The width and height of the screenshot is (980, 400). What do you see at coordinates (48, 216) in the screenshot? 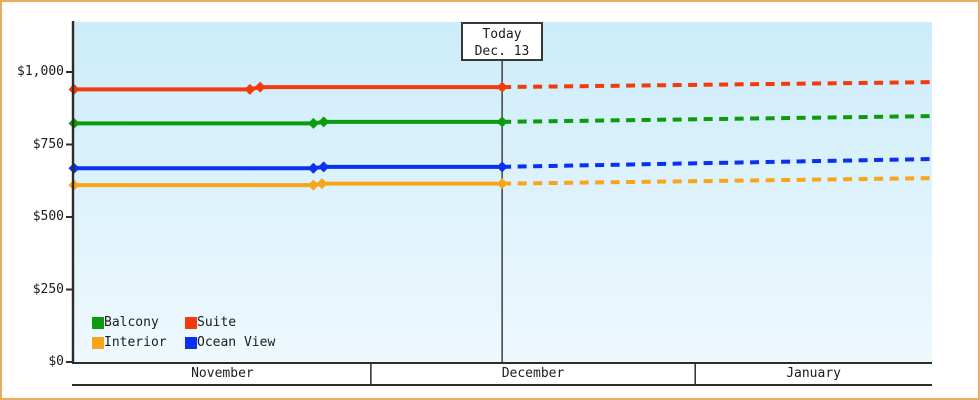
I see `y-tick-label: $500` at bounding box center [48, 216].